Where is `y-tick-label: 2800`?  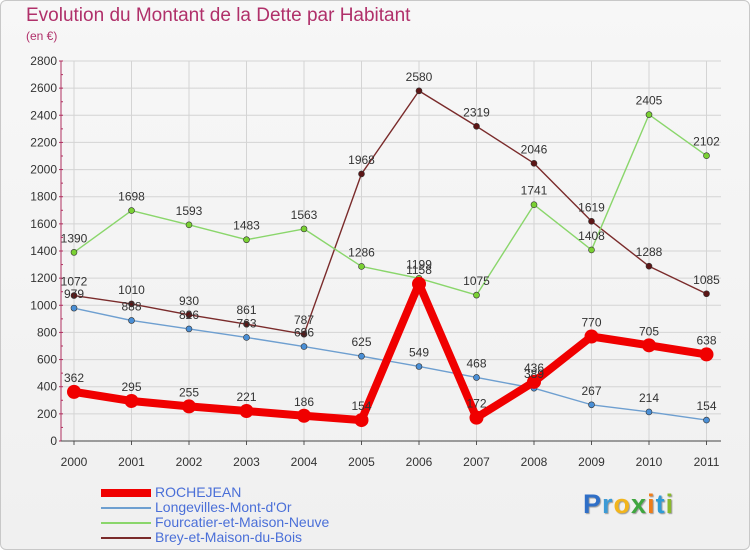
y-tick-label: 2800 is located at coordinates (43, 61).